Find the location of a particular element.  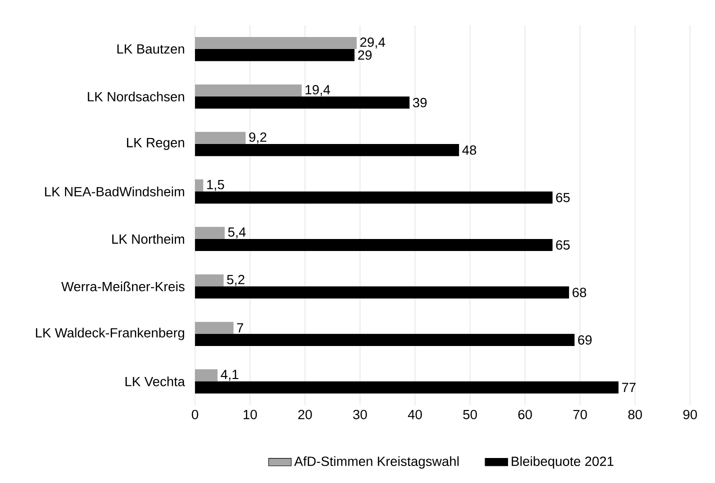

x-tick-label: 90 is located at coordinates (690, 415).